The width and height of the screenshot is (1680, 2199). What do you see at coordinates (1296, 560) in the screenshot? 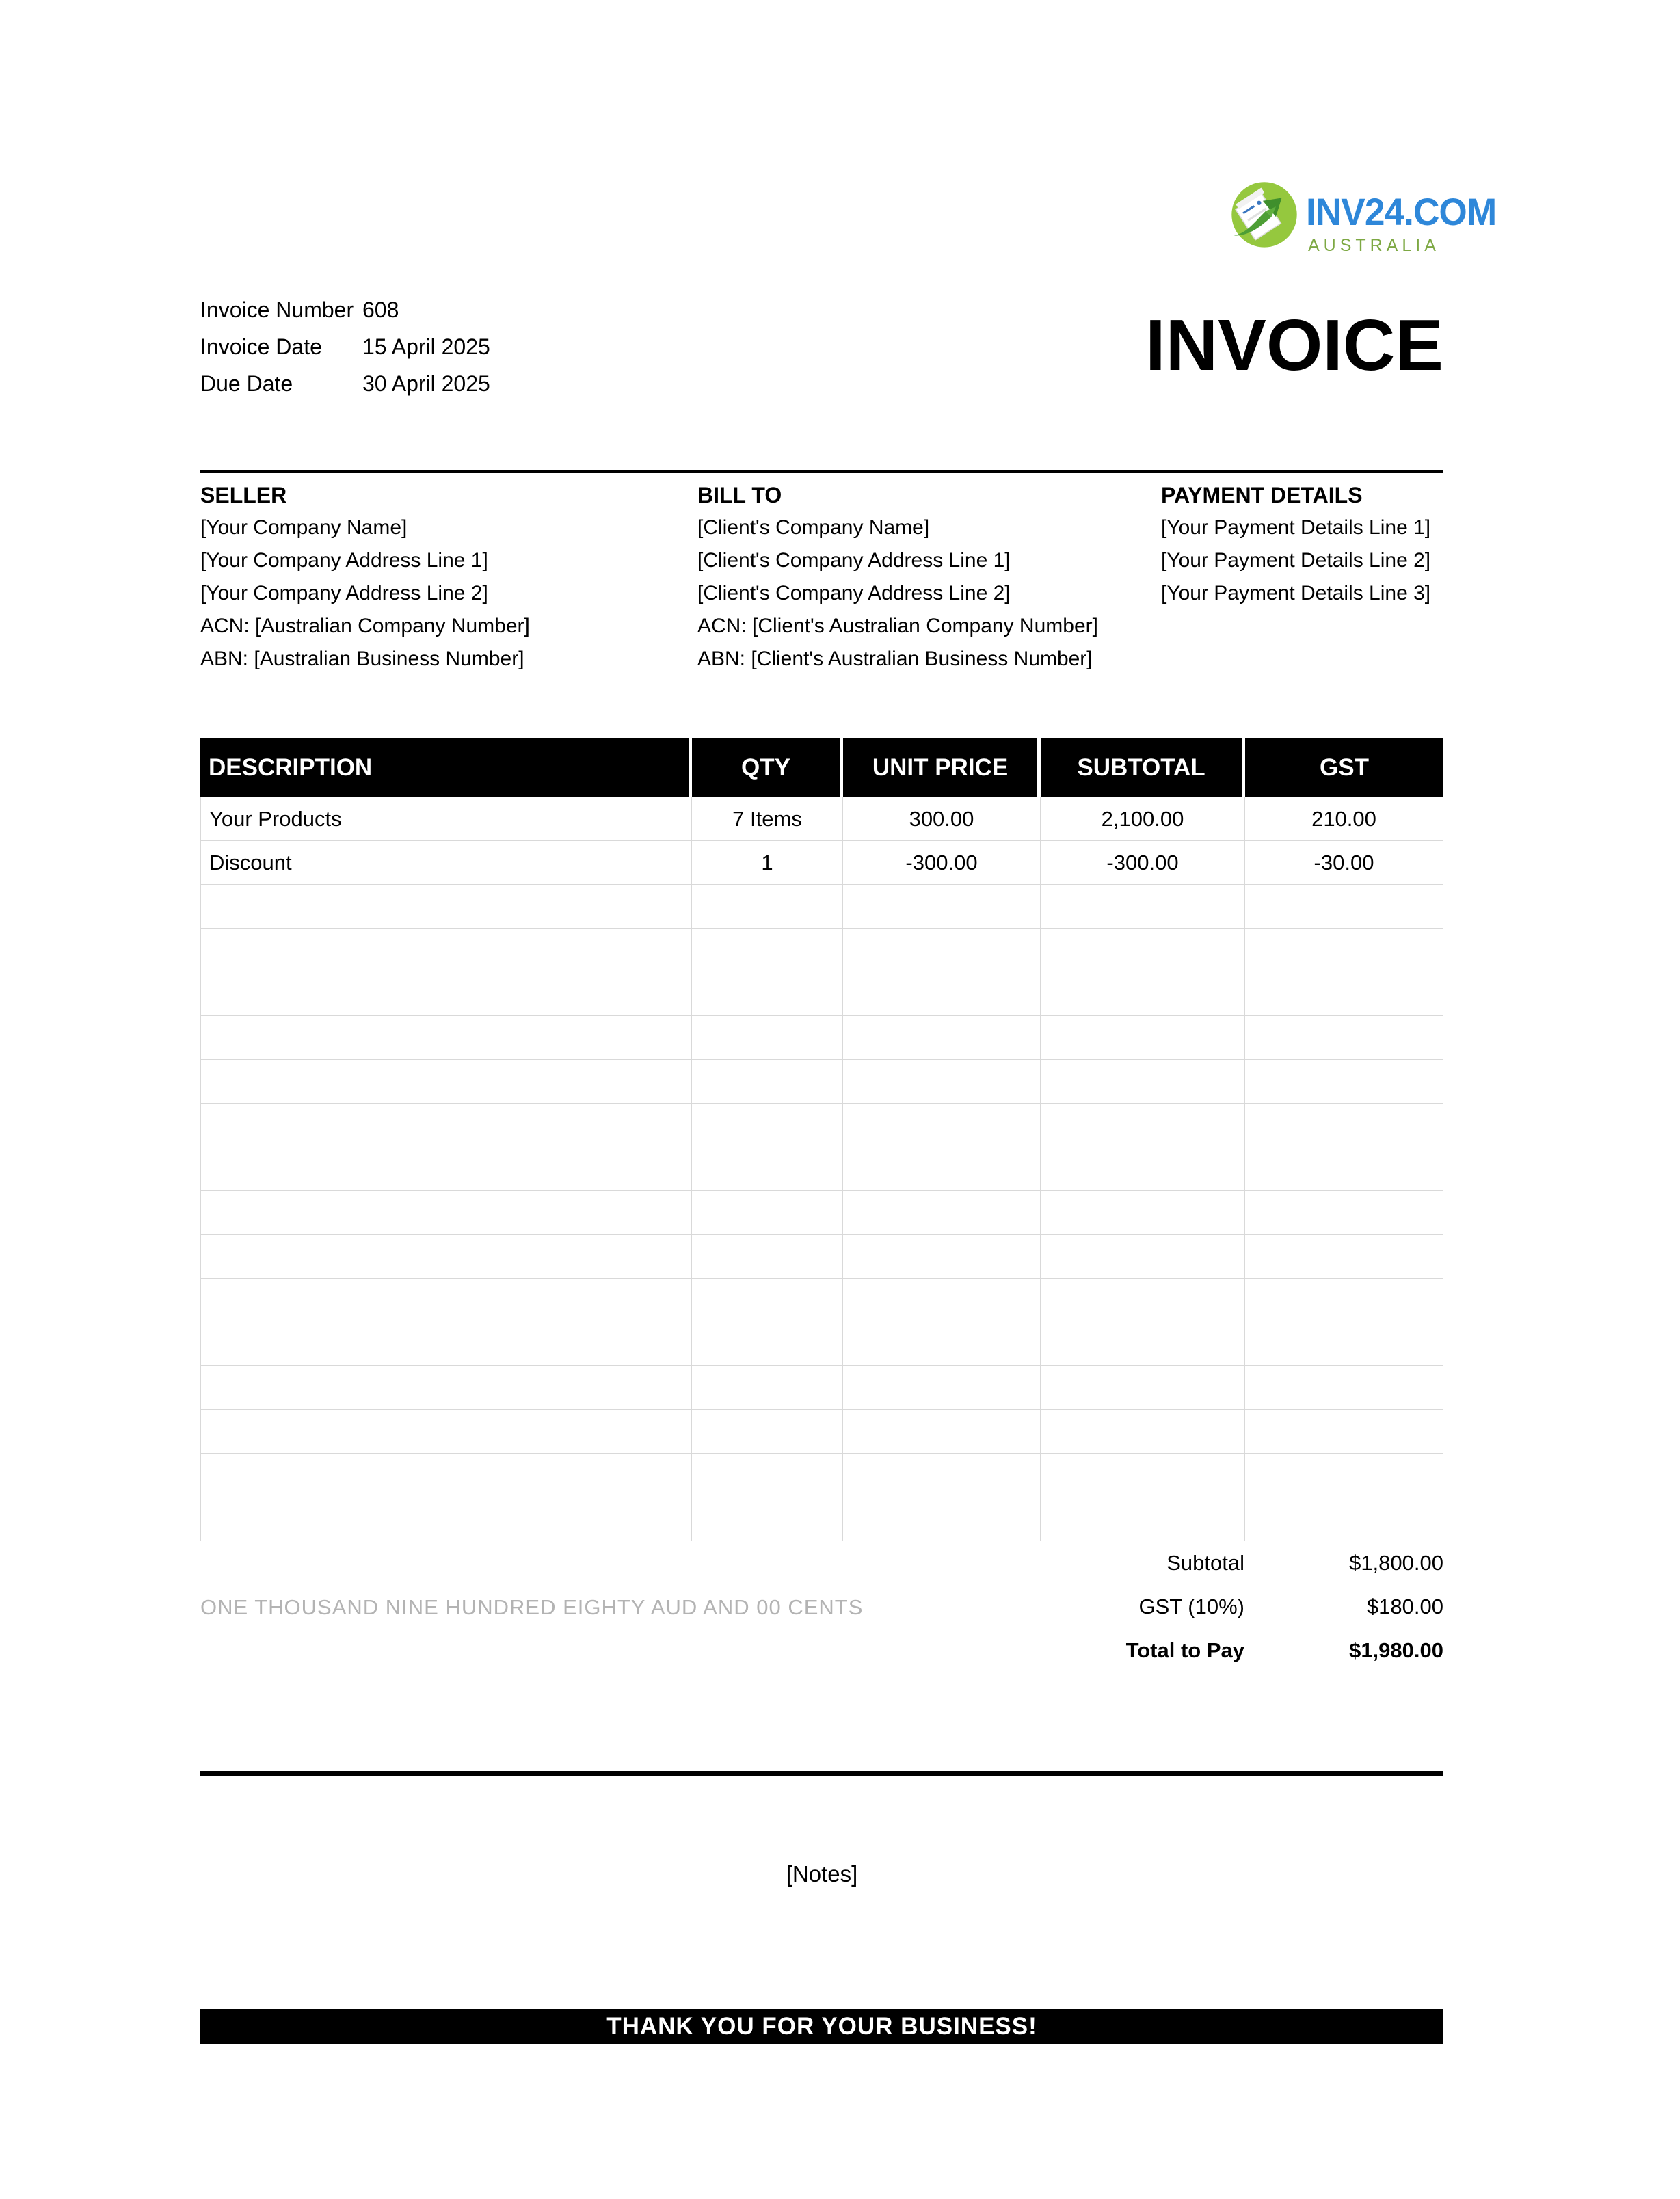
I see `payment-details-line-2: [Your Payment Details Line 2]` at bounding box center [1296, 560].